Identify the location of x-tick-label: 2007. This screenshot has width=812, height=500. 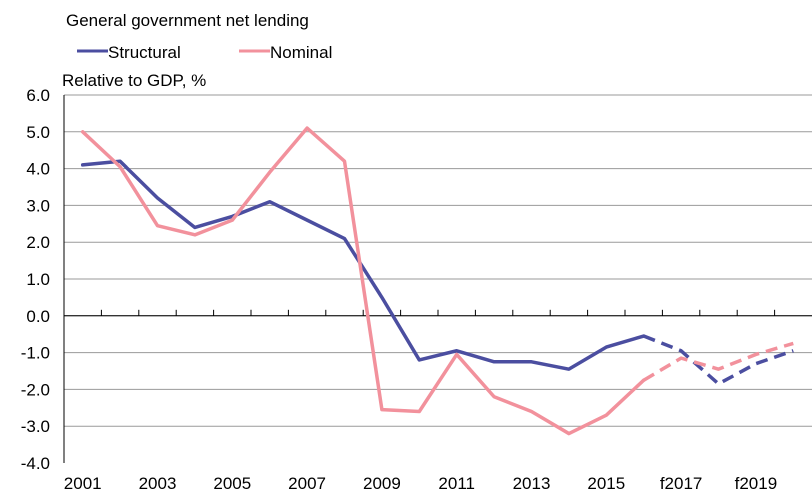
(307, 483).